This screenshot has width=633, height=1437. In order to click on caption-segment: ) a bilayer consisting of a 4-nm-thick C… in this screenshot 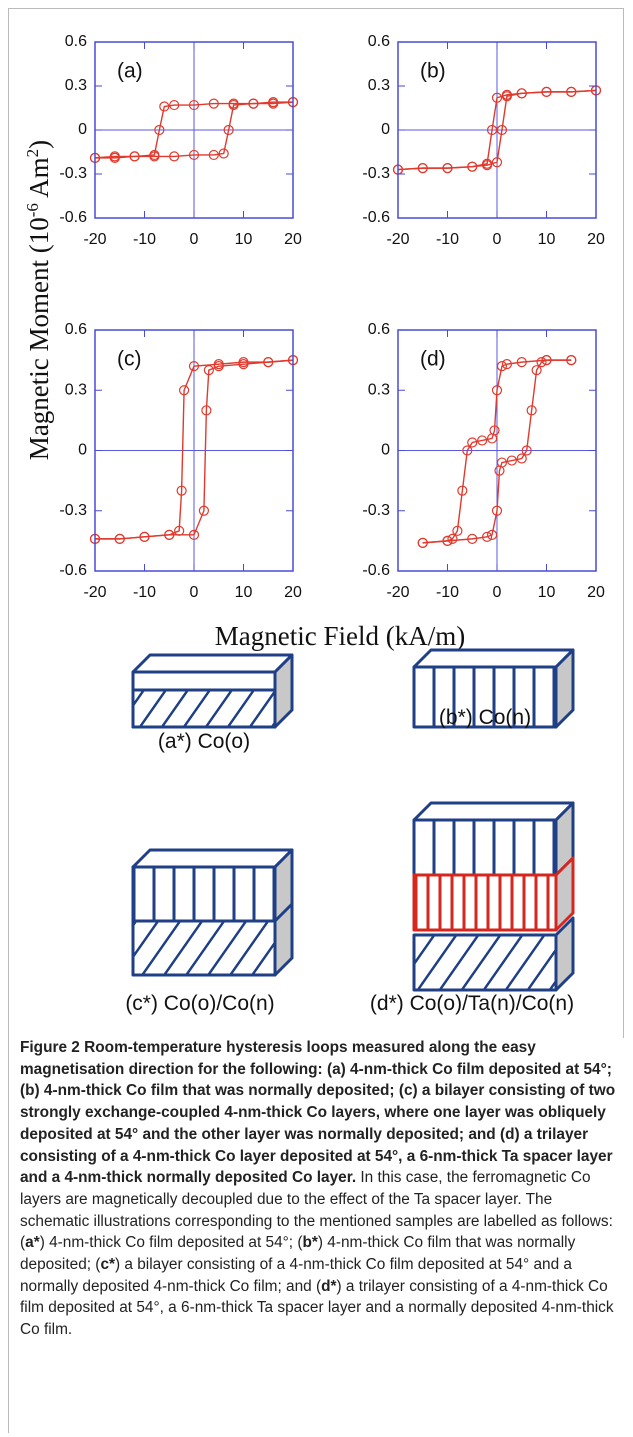, I will do `click(296, 1275)`.